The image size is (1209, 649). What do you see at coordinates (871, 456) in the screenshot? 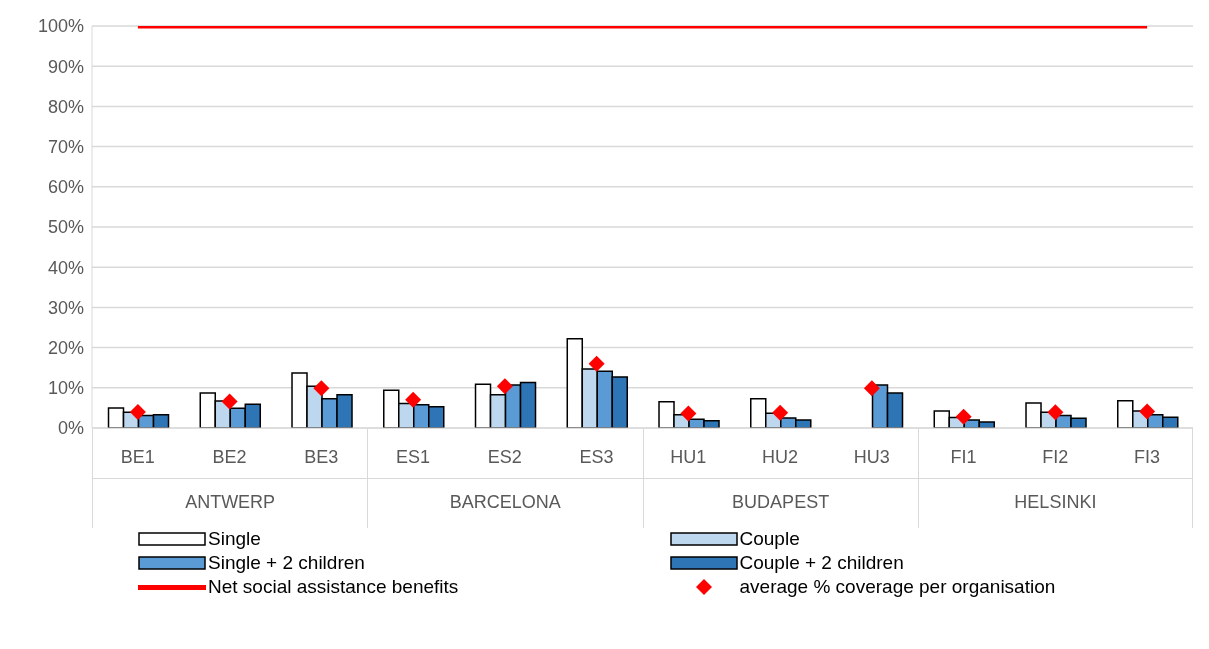
I see `x-tick-label: HU3` at bounding box center [871, 456].